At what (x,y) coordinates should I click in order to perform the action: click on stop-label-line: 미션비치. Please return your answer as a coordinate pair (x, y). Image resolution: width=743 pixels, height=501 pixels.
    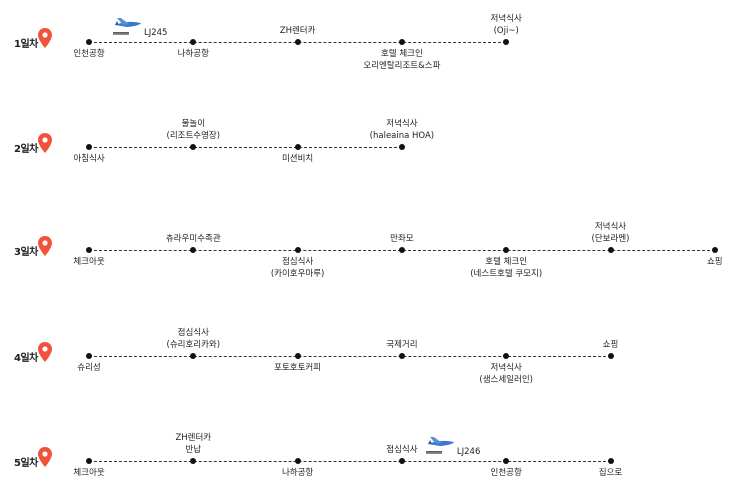
    Looking at the image, I should click on (297, 159).